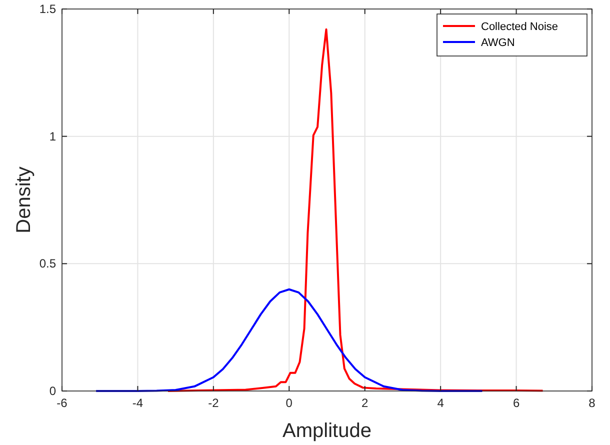 The width and height of the screenshot is (610, 445). Describe the element at coordinates (289, 340) in the screenshot. I see `line-series` at that location.